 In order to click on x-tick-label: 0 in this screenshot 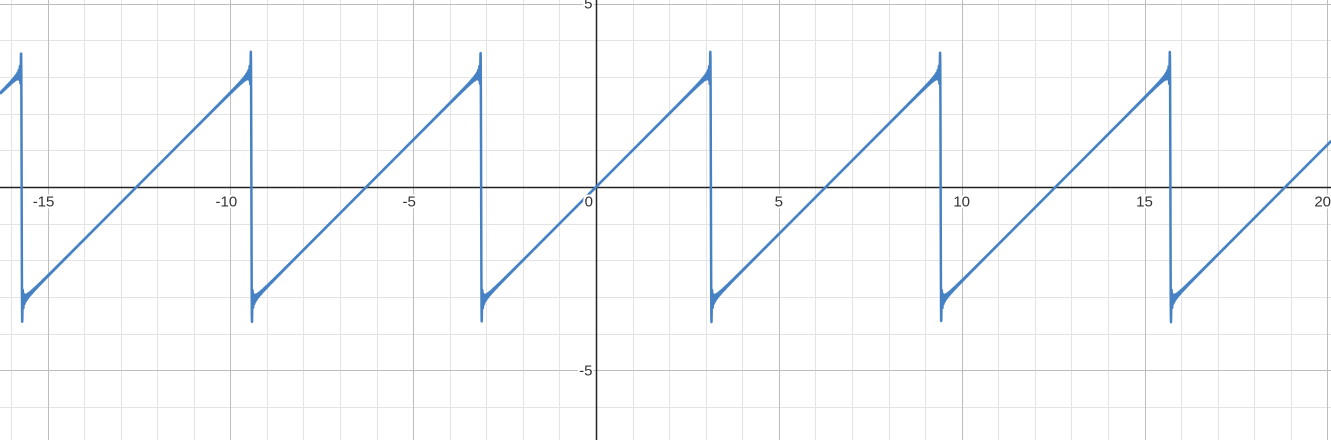, I will do `click(589, 202)`.